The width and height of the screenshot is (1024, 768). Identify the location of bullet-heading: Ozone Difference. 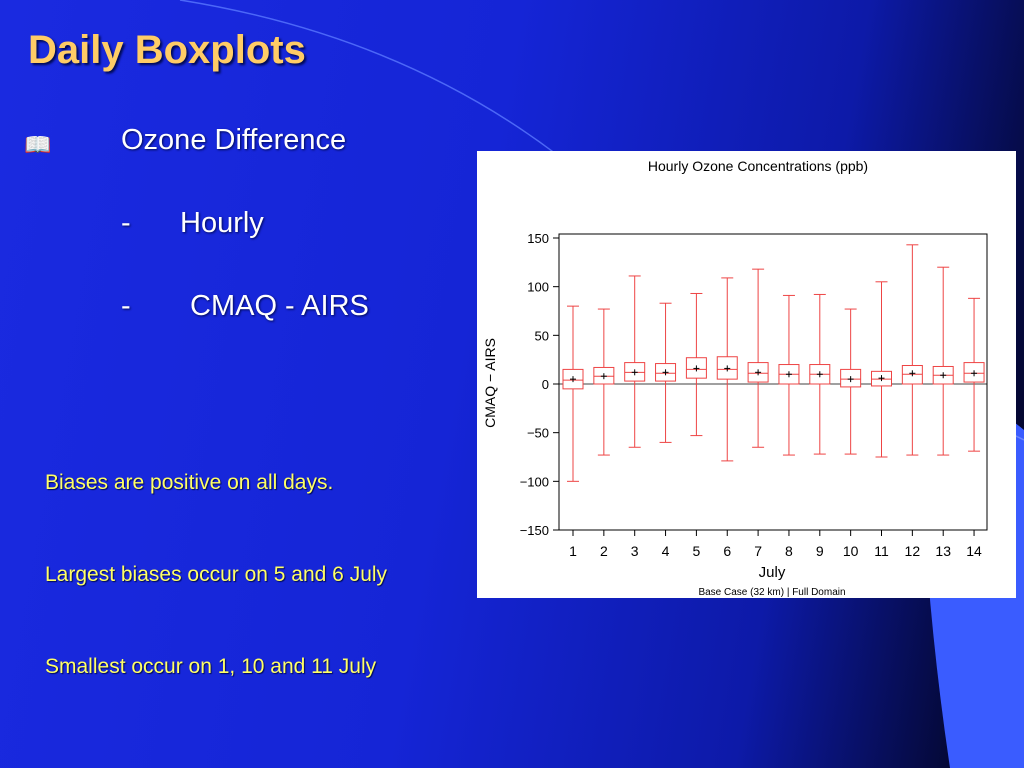
(234, 140).